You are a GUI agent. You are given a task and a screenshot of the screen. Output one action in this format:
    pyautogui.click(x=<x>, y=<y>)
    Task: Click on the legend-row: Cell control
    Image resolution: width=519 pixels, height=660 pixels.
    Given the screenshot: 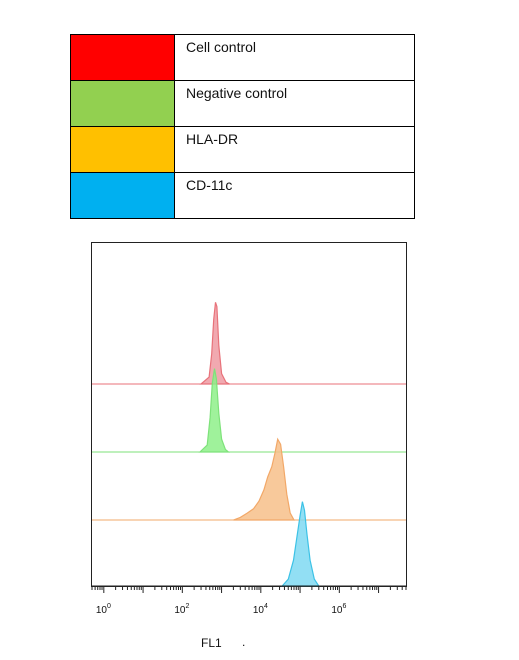 What is the action you would take?
    pyautogui.click(x=242, y=57)
    